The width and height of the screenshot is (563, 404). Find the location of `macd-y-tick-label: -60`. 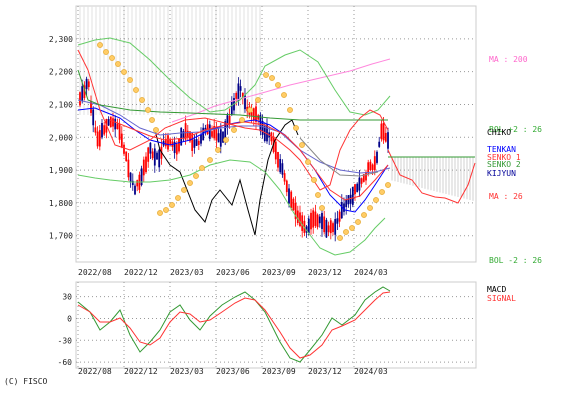

macd-y-tick-label: -60 is located at coordinates (65, 362).